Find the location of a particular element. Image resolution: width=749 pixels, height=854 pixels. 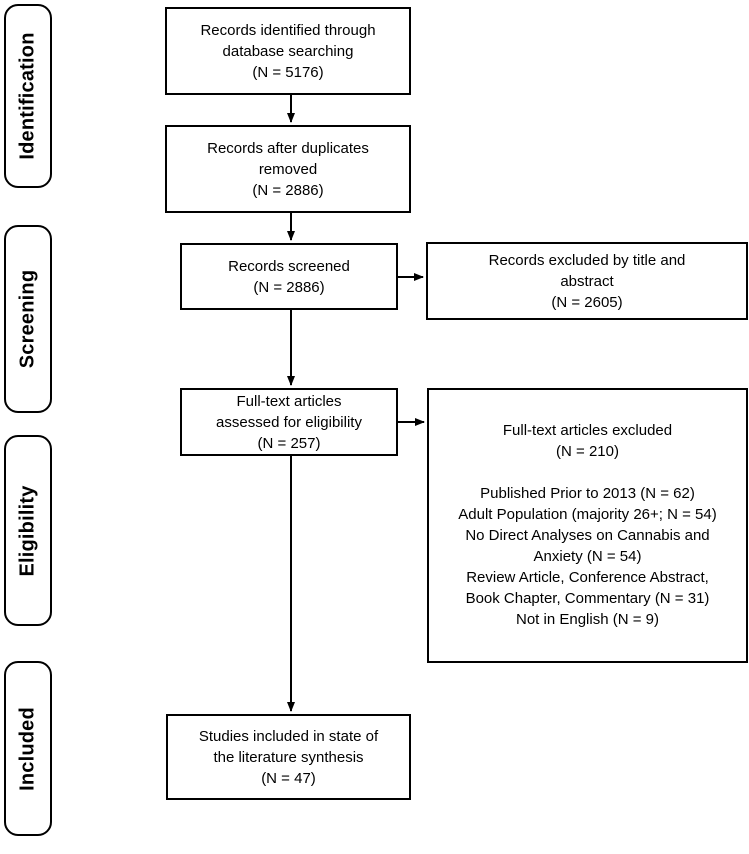

stage-eligibility: Eligibility is located at coordinates (28, 530).